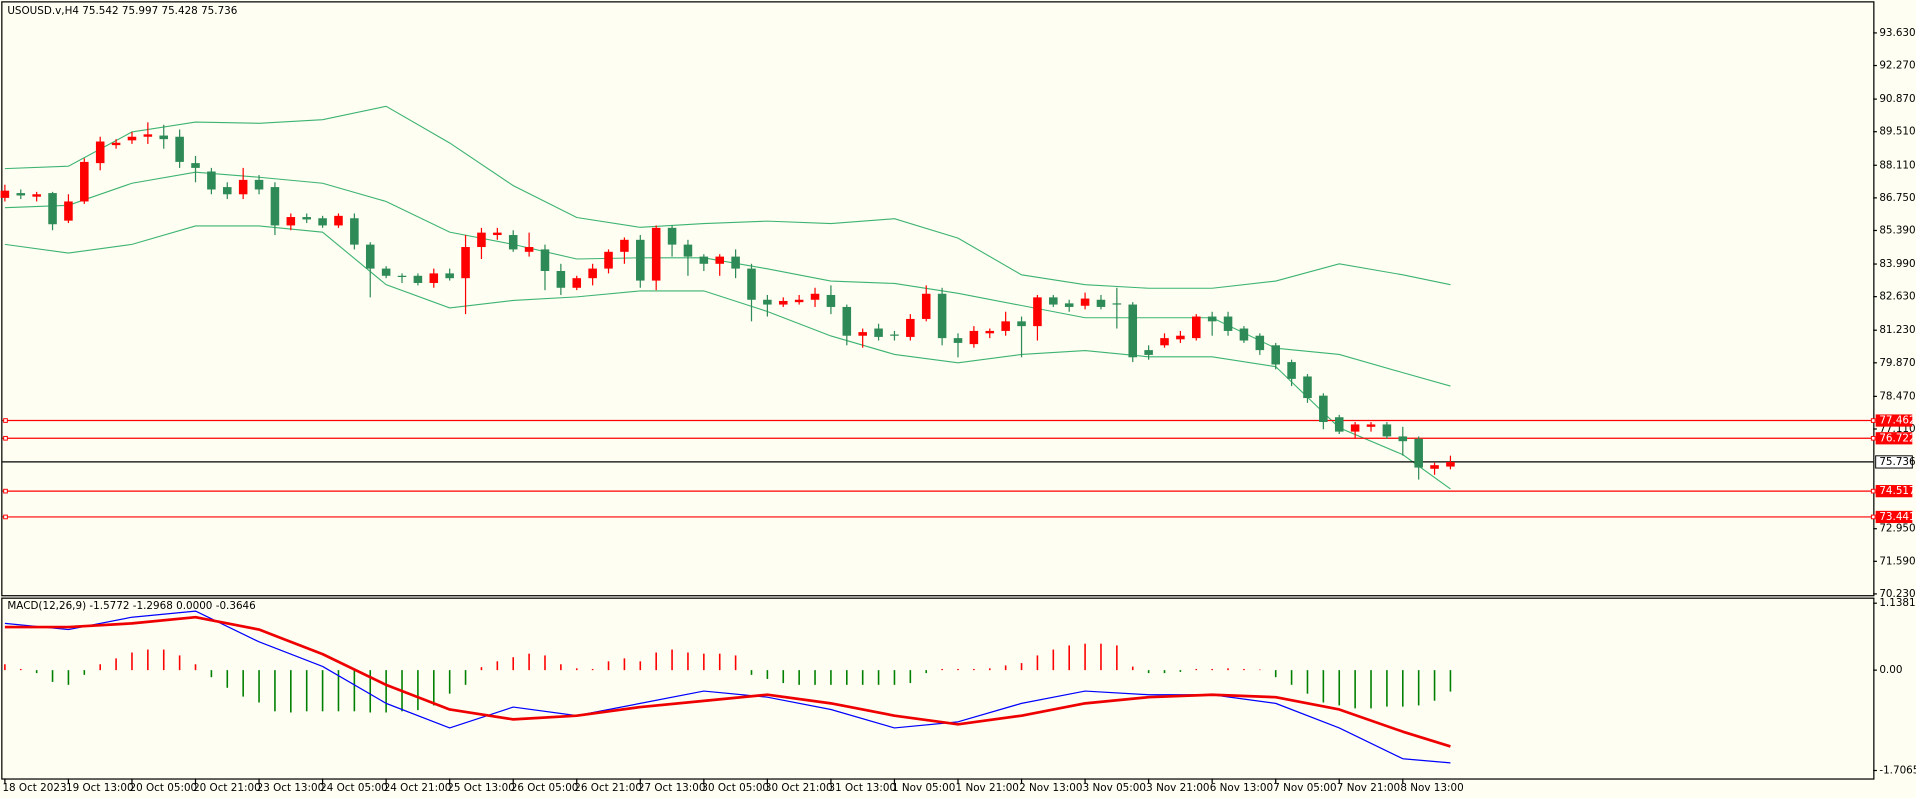 The height and width of the screenshot is (798, 1916). Describe the element at coordinates (1897, 529) in the screenshot. I see `y-tick-label: 72.950` at that location.